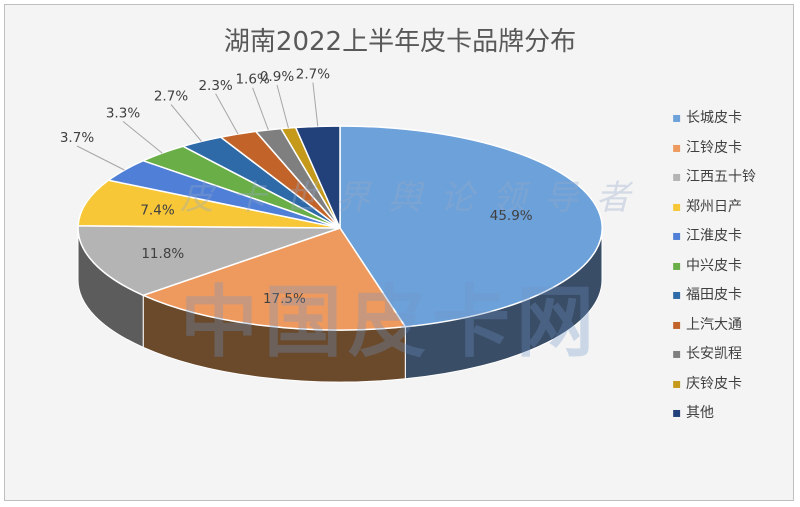 The height and width of the screenshot is (507, 800). Describe the element at coordinates (171, 97) in the screenshot. I see `data-label-6: 2.7%` at that location.